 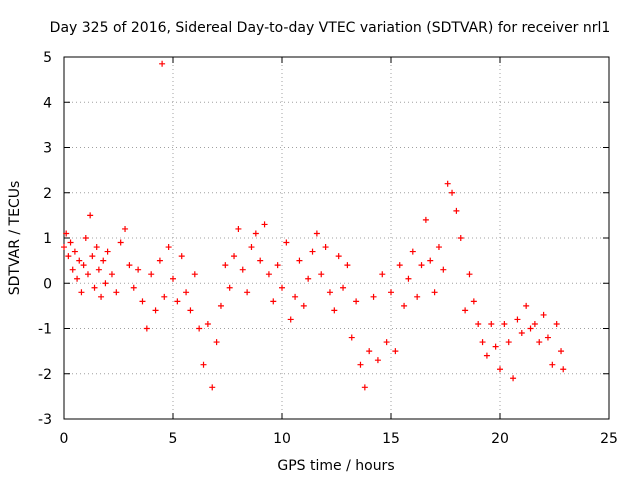 What do you see at coordinates (173, 439) in the screenshot?
I see `x-tick-label: 5` at bounding box center [173, 439].